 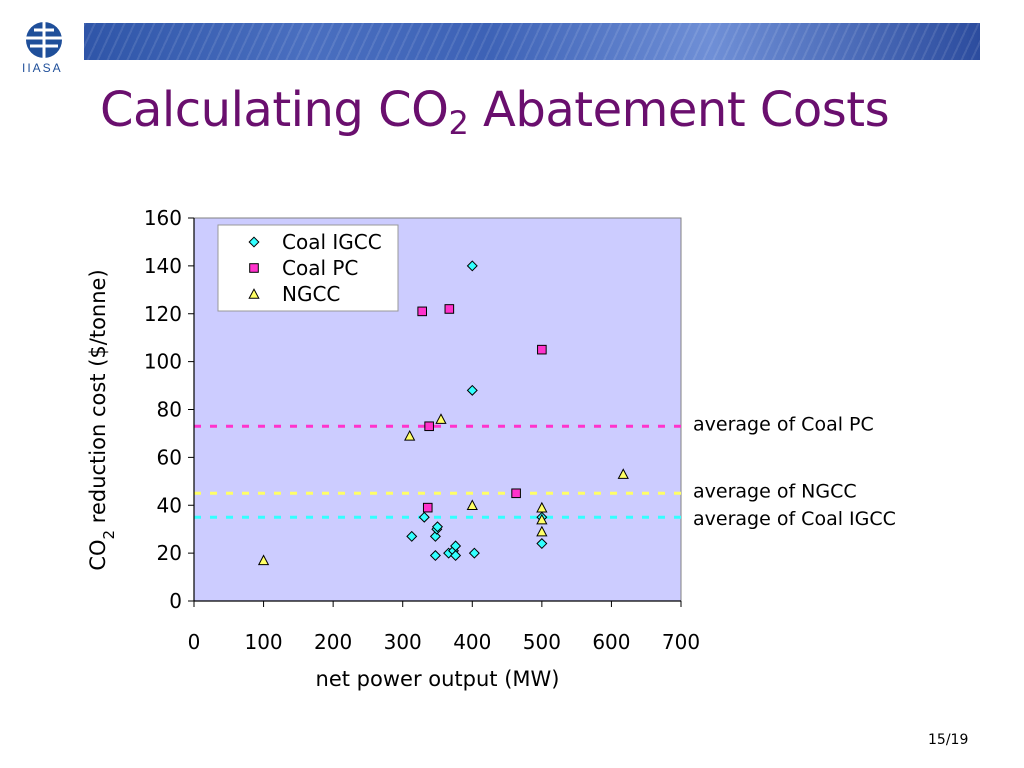 What do you see at coordinates (320, 268) in the screenshot?
I see `legend-label: Coal PC` at bounding box center [320, 268].